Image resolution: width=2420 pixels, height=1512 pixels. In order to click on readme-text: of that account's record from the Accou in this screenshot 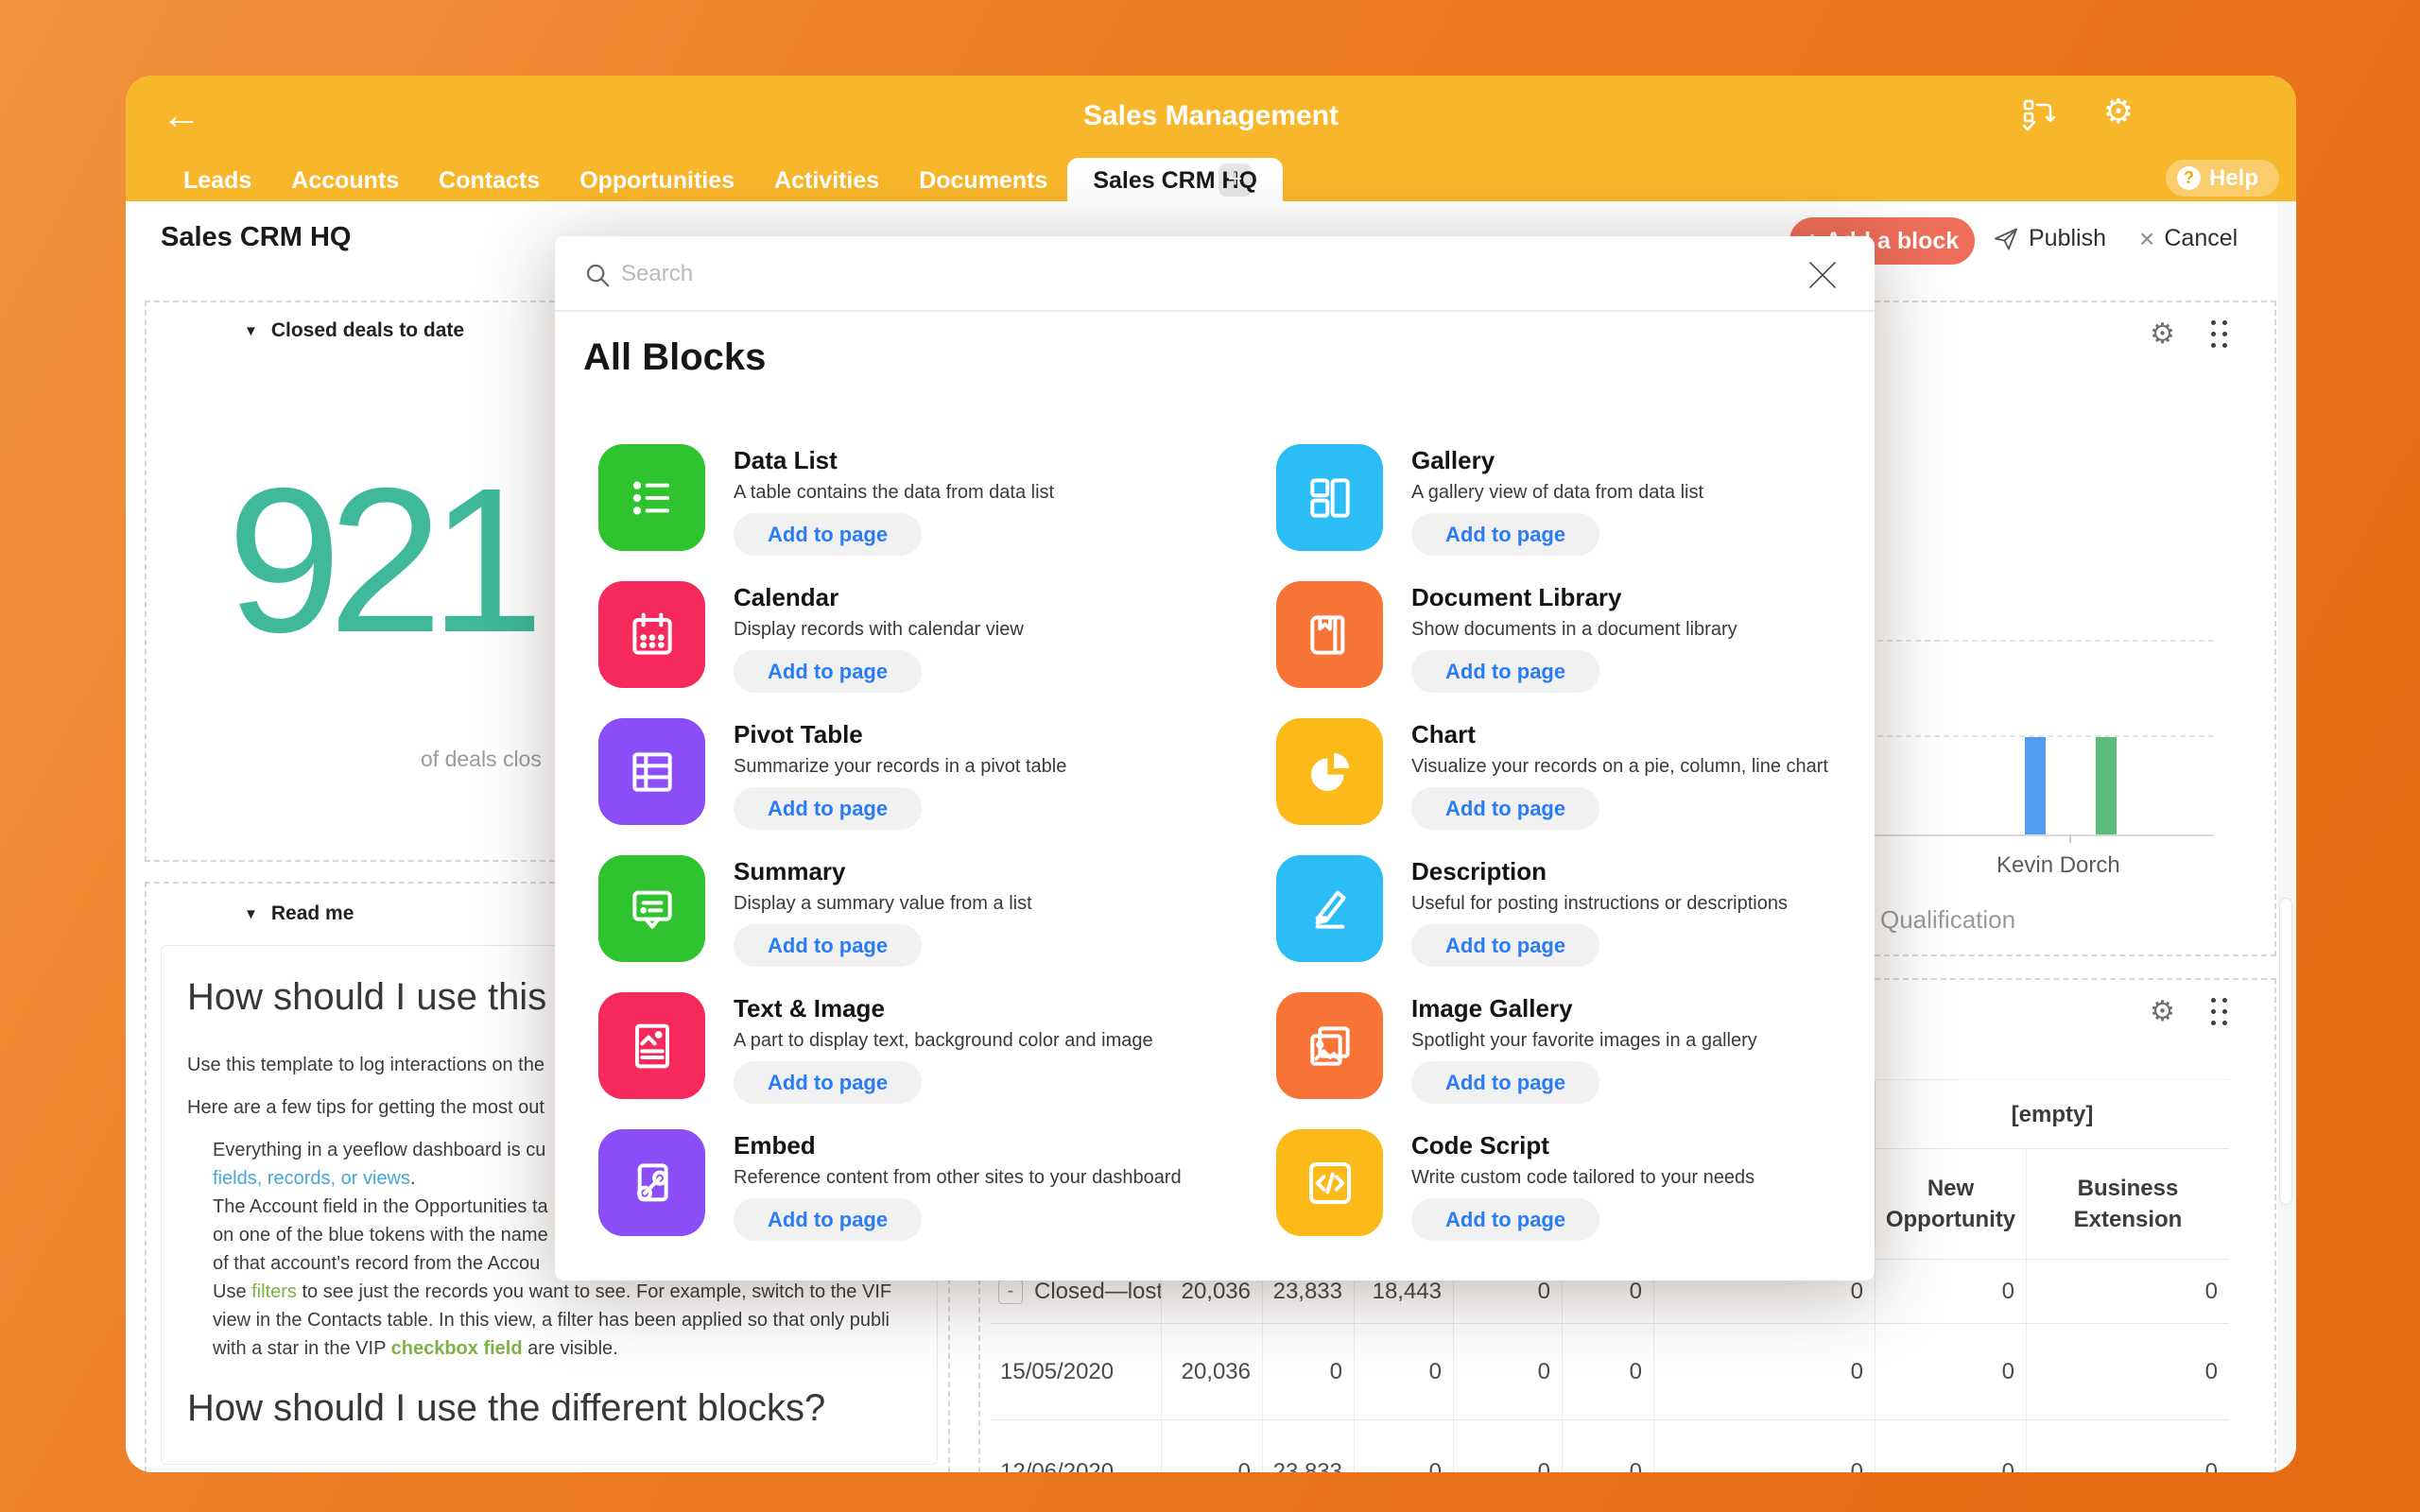, I will do `click(377, 1263)`.